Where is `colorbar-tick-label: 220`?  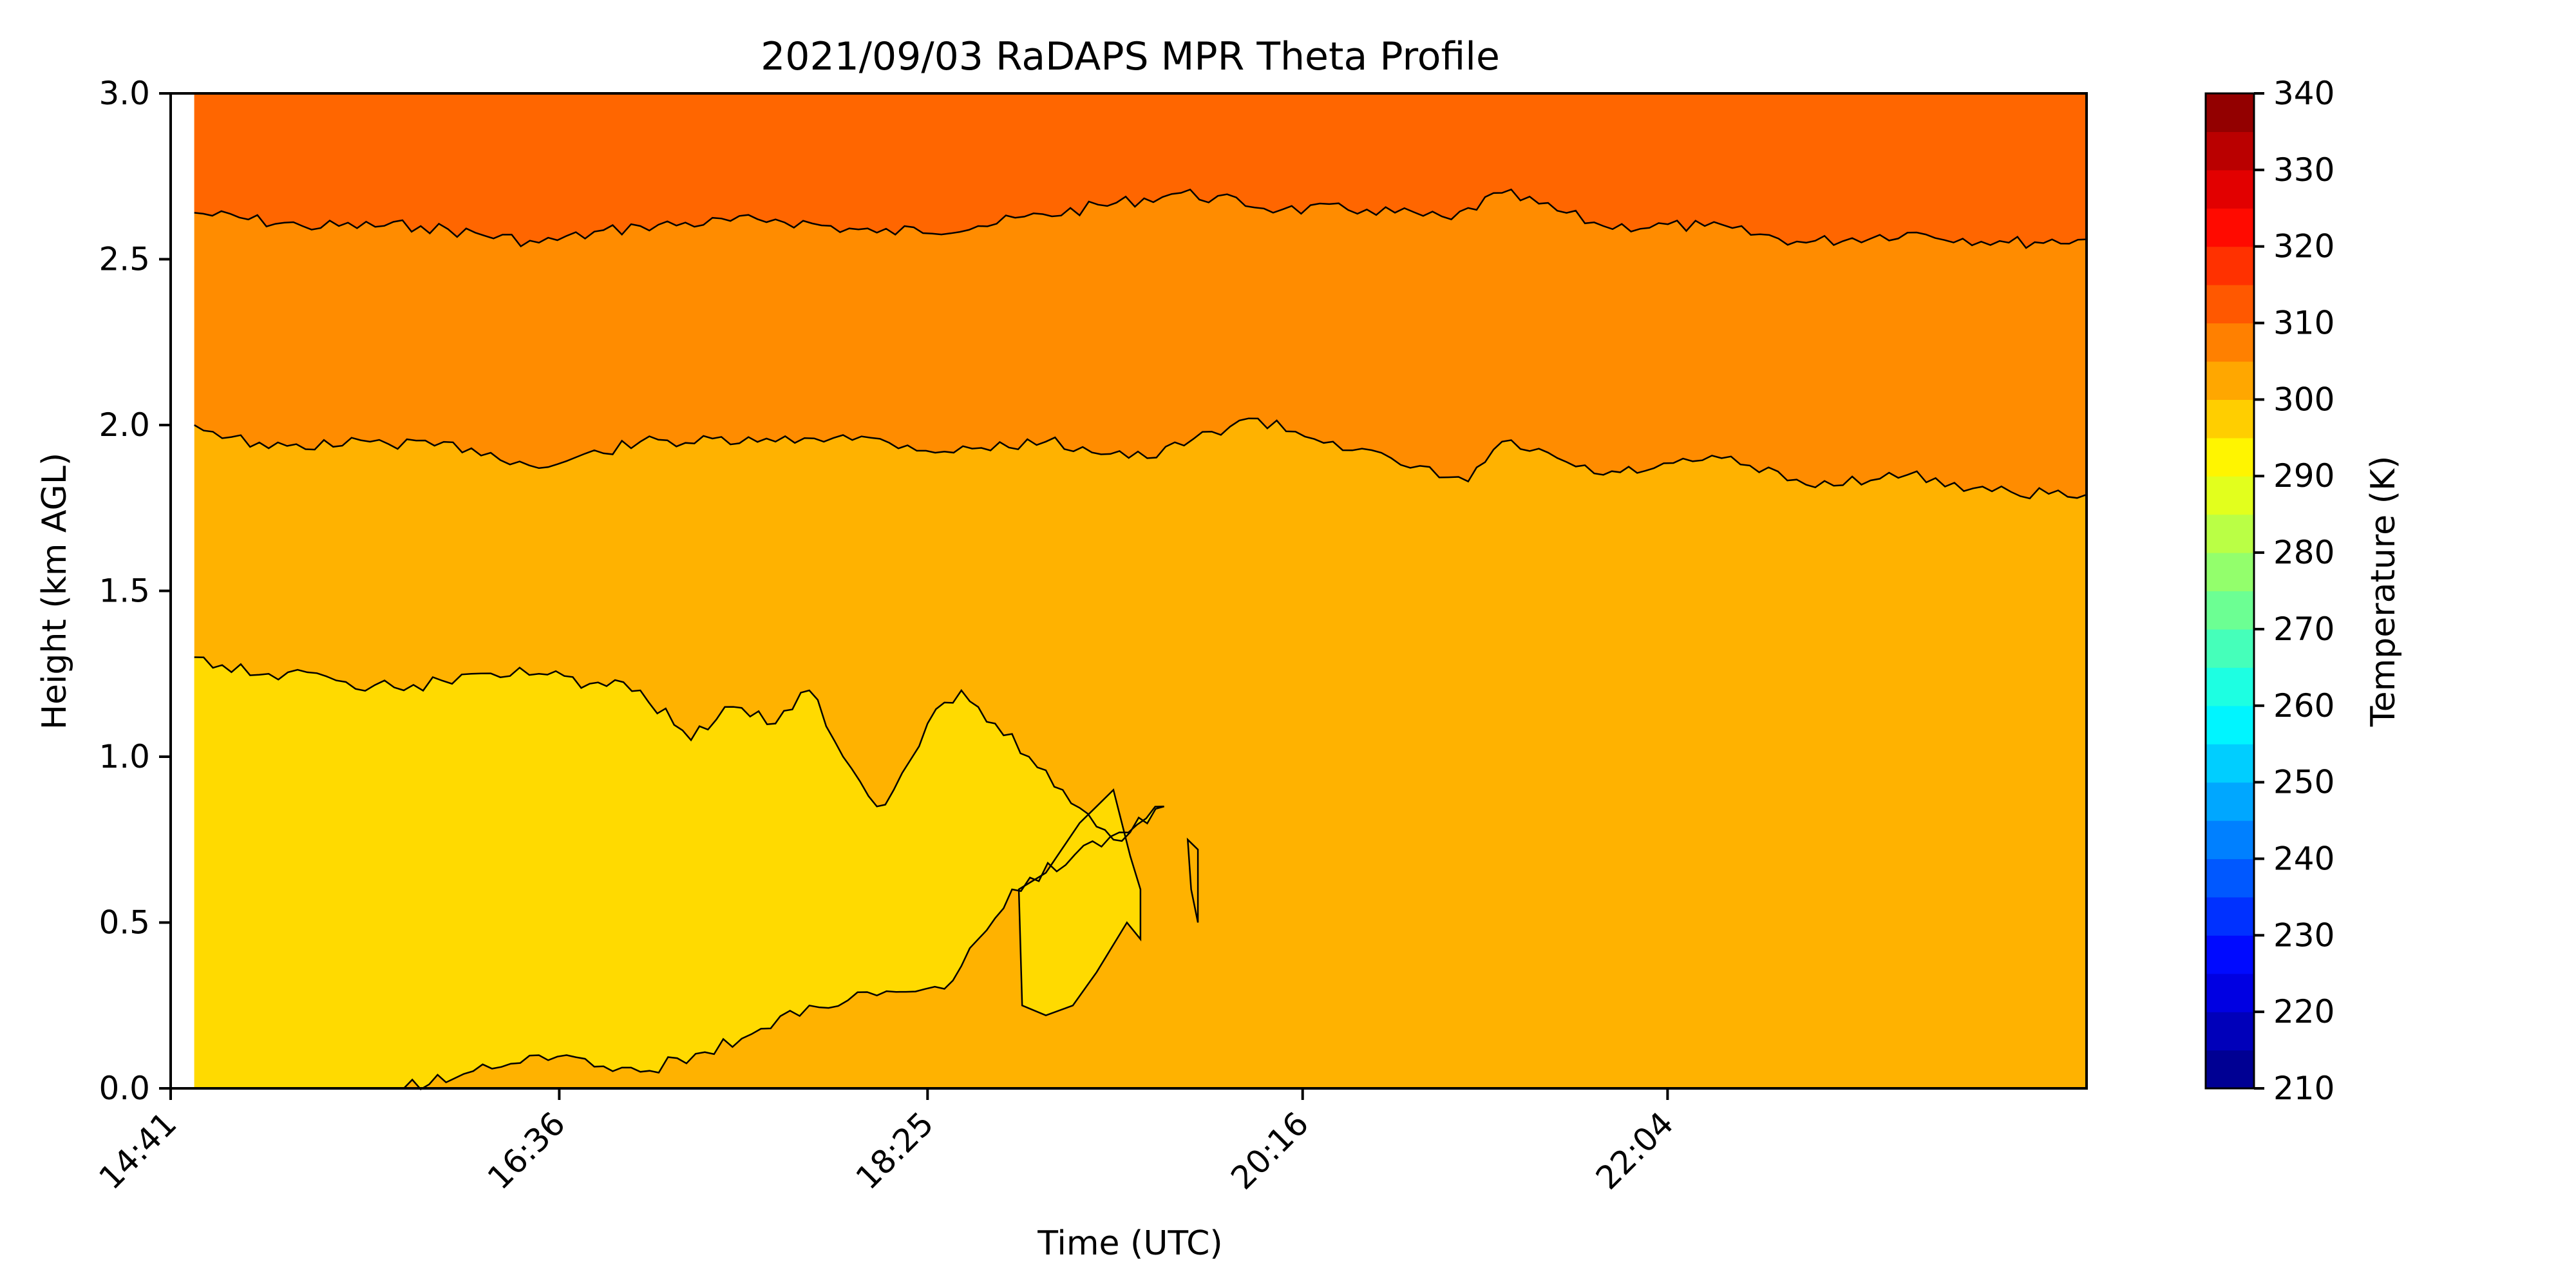 colorbar-tick-label: 220 is located at coordinates (2303, 1011).